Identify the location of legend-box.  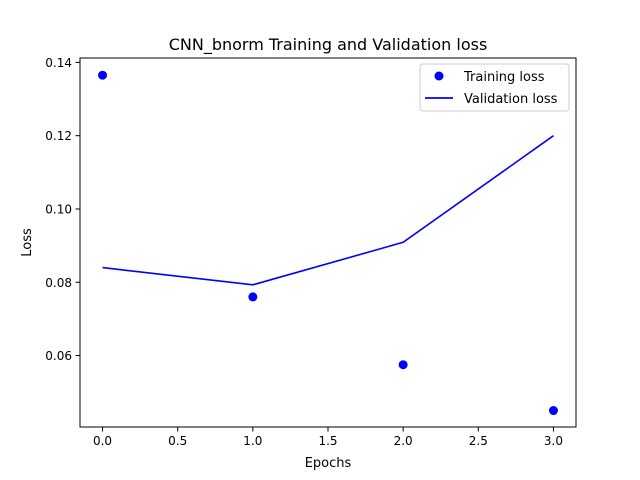
(494, 87).